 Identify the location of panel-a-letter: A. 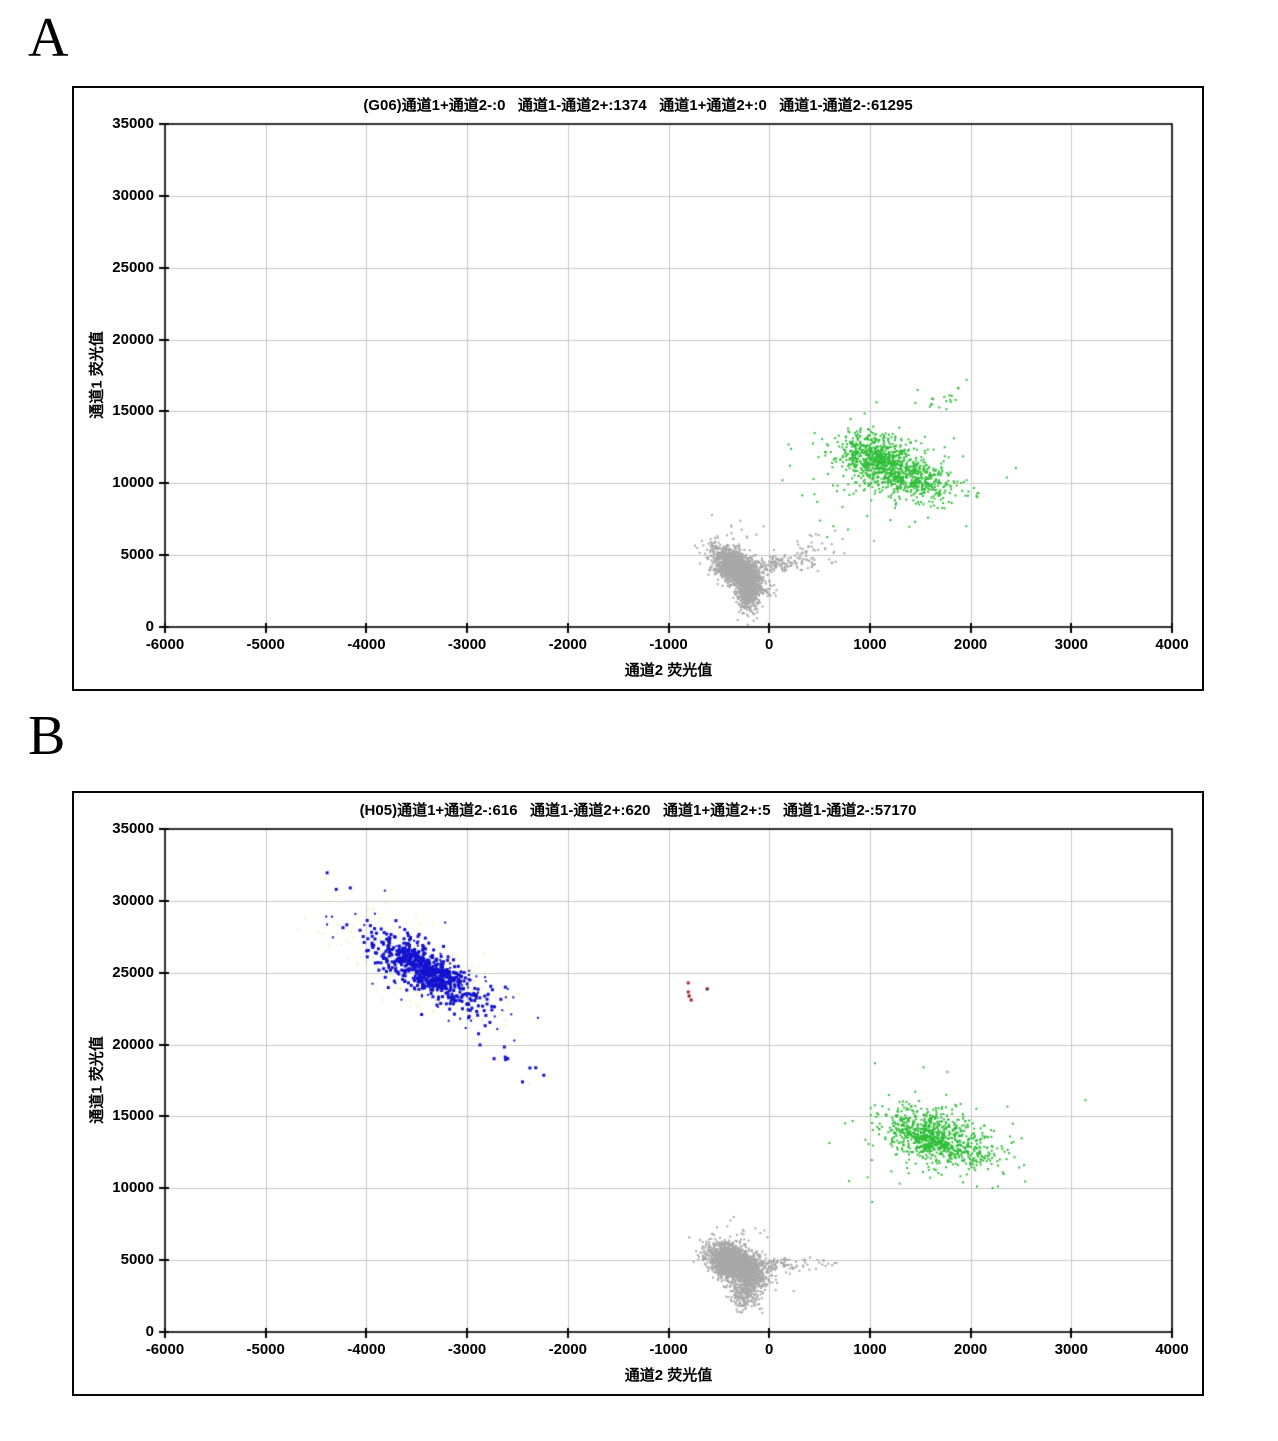
(48, 38).